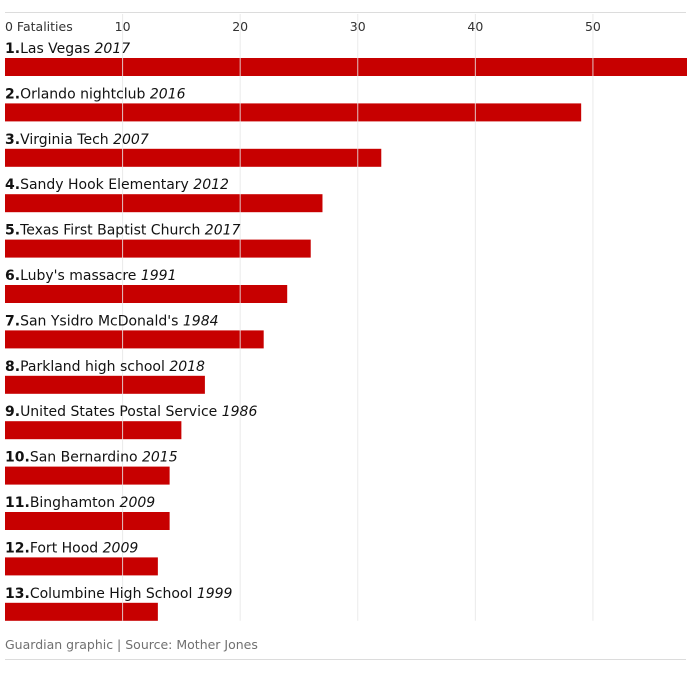  Describe the element at coordinates (101, 321) in the screenshot. I see `category-name: San Ysidro McDonald's` at that location.